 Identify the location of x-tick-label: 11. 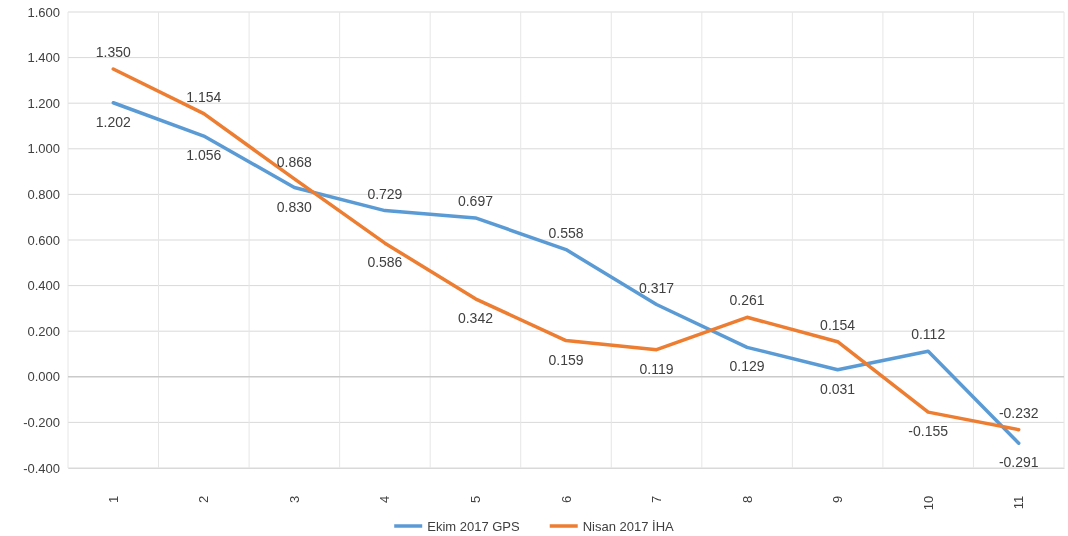
(1019, 502).